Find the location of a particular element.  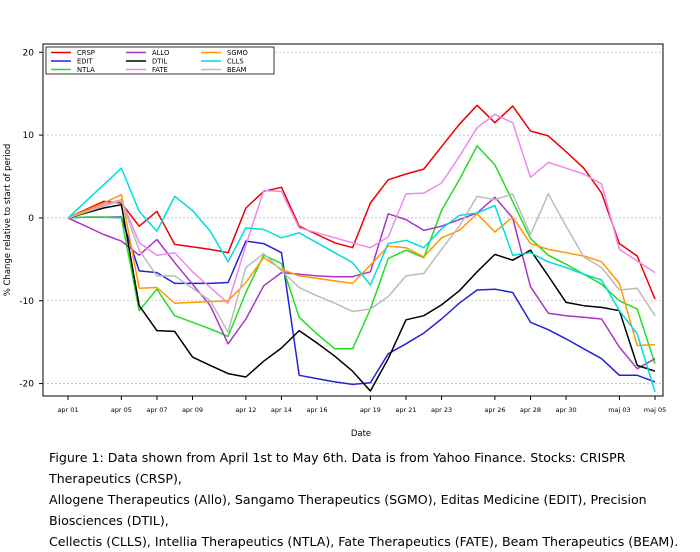

legend-label-dtil: DTIL is located at coordinates (159, 62).